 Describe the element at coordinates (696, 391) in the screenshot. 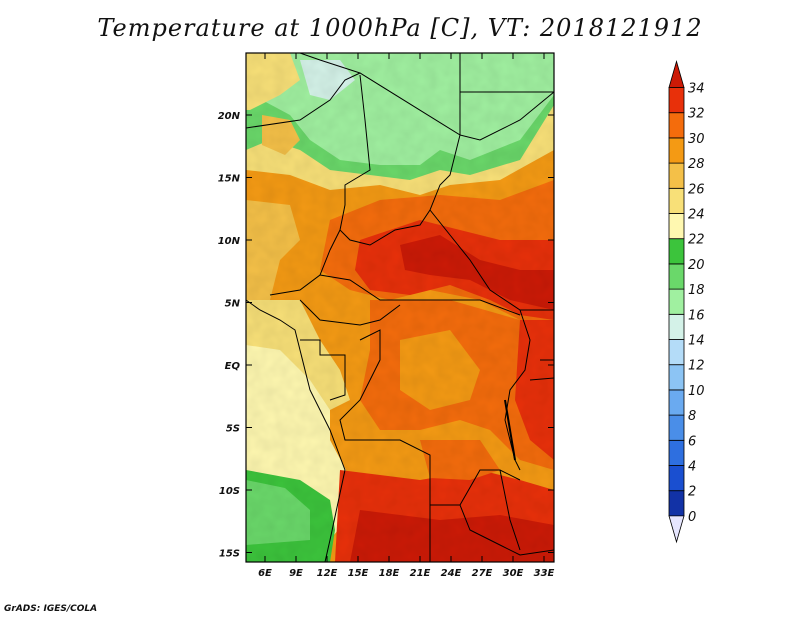

I see `colorbar-label: 10` at that location.